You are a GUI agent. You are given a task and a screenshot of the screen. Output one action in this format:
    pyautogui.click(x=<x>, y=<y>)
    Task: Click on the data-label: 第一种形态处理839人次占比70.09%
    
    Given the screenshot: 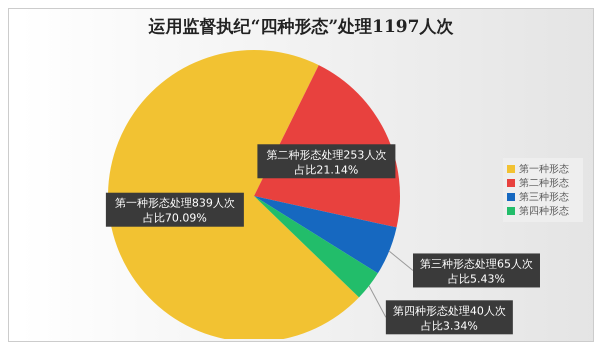 What is the action you would take?
    pyautogui.click(x=174, y=210)
    